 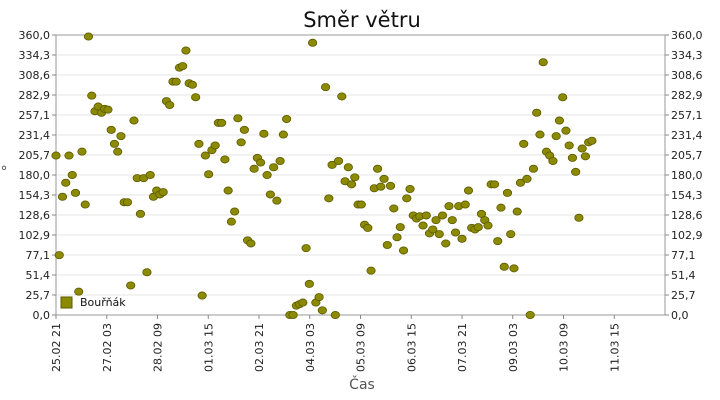 What do you see at coordinates (411, 347) in the screenshot?
I see `x-tick-label: 06.03 15` at bounding box center [411, 347].